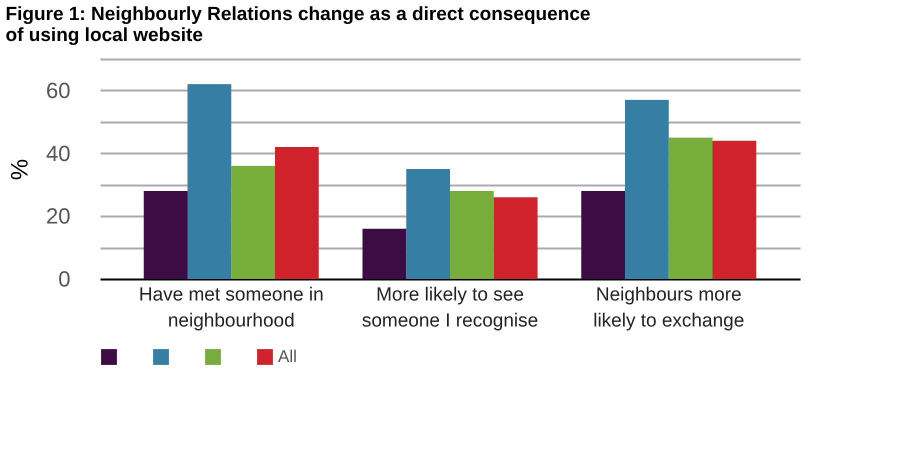 The width and height of the screenshot is (909, 467). Describe the element at coordinates (287, 356) in the screenshot. I see `legend-label: All` at that location.